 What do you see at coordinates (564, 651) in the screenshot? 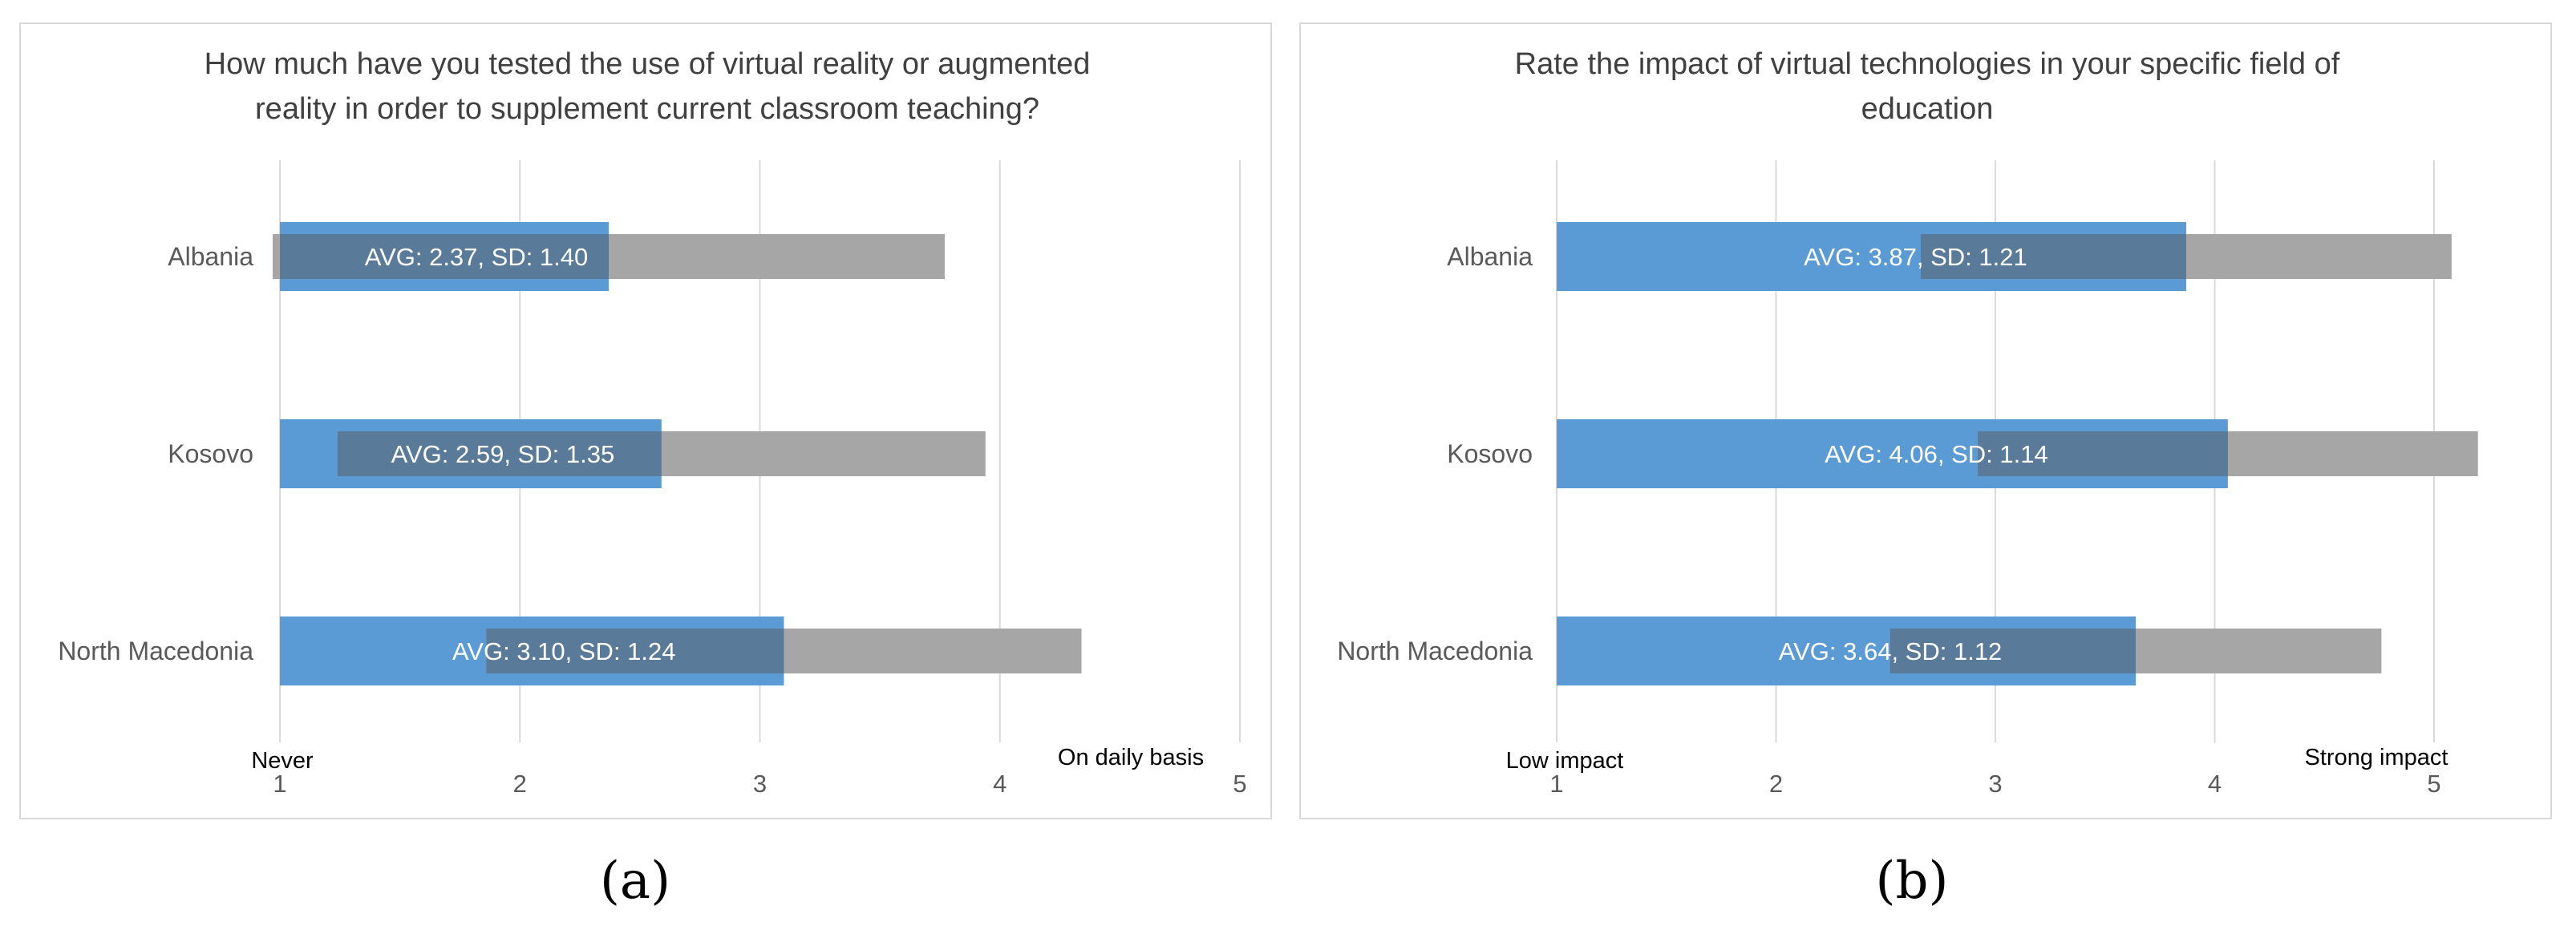
I see `data-label: AVG: 3.10, SD: 1.24` at bounding box center [564, 651].